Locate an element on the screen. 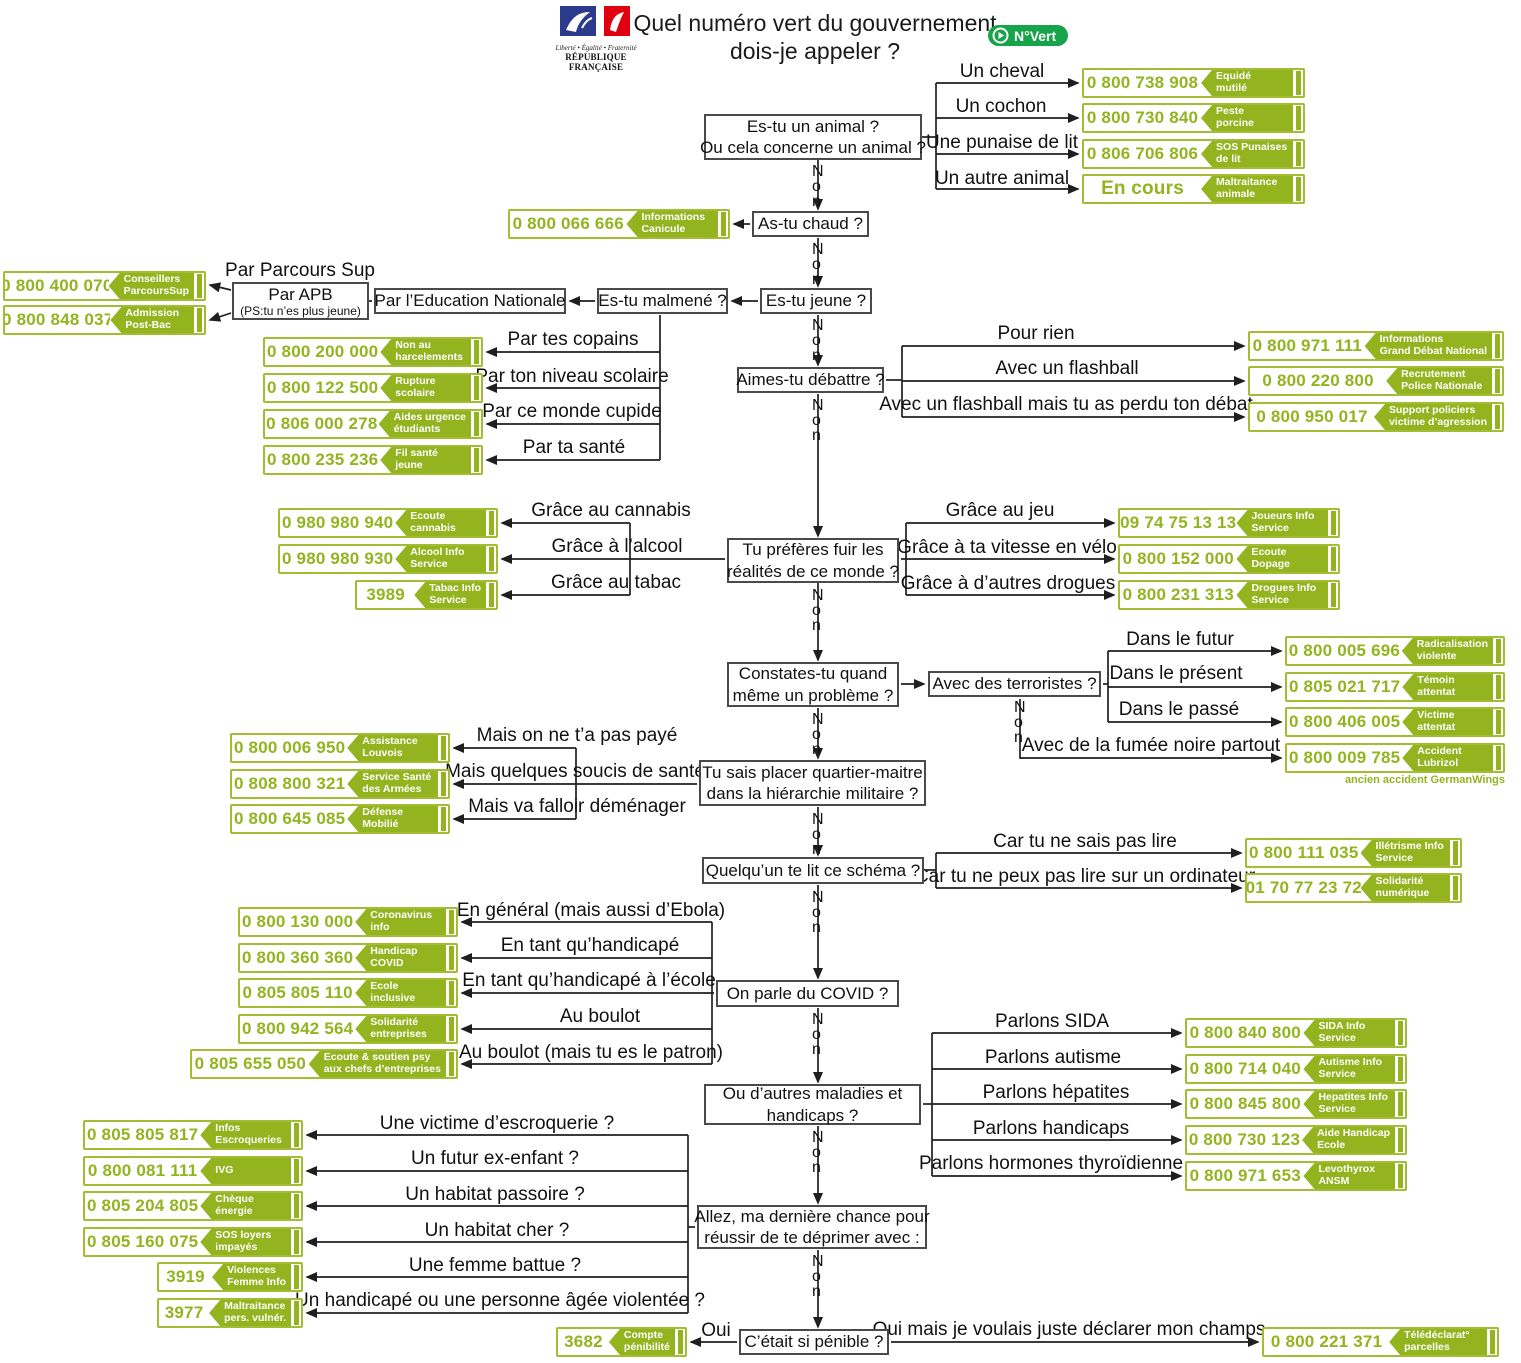 The image size is (1521, 1363). branch-label: Mais va falloir déménager is located at coordinates (577, 806).